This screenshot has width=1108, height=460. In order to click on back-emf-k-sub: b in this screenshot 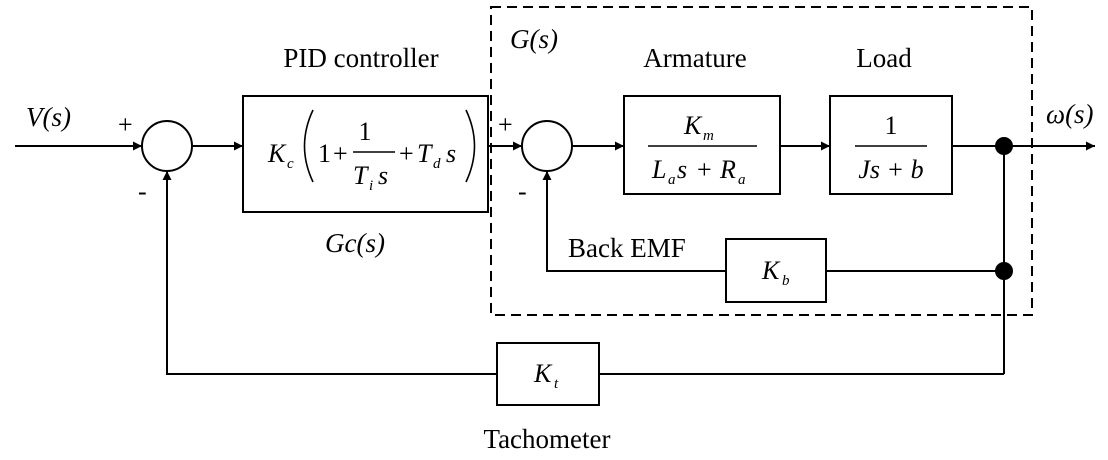, I will do `click(786, 281)`.